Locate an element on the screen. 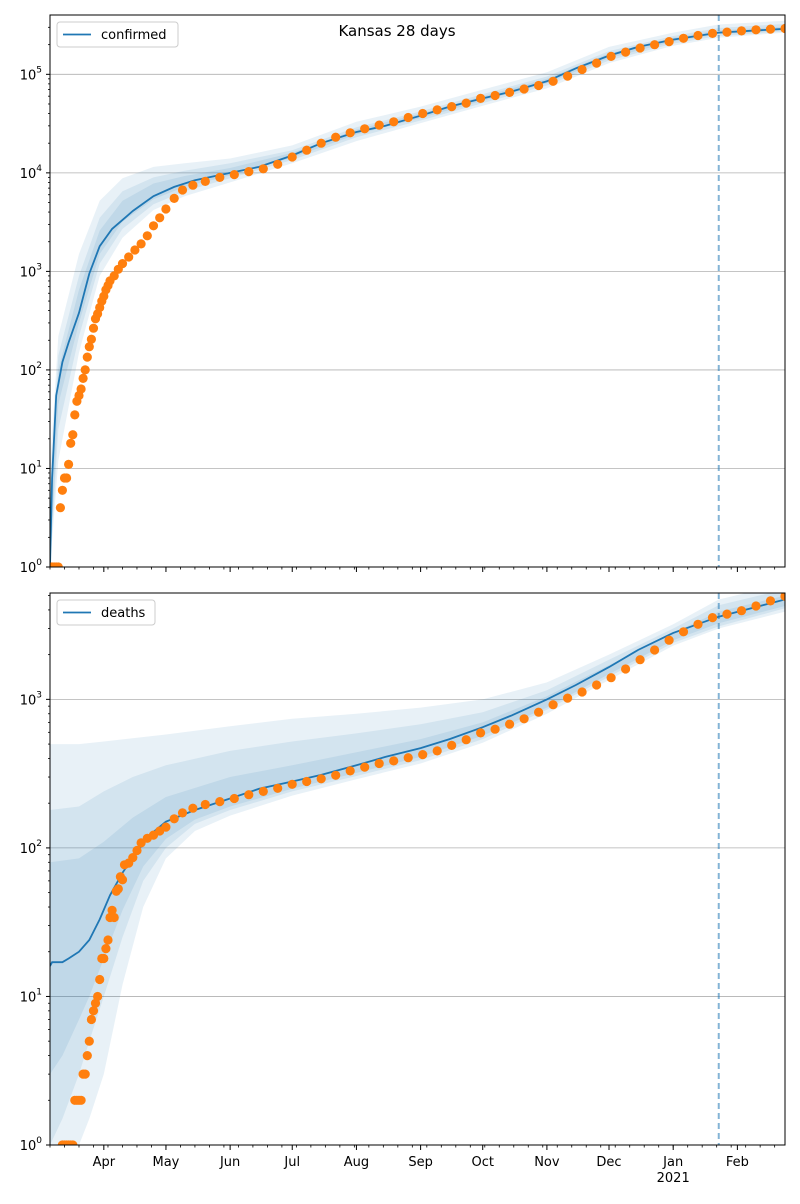 The image size is (800, 1204). x-tick-label: Jun is located at coordinates (229, 1162).